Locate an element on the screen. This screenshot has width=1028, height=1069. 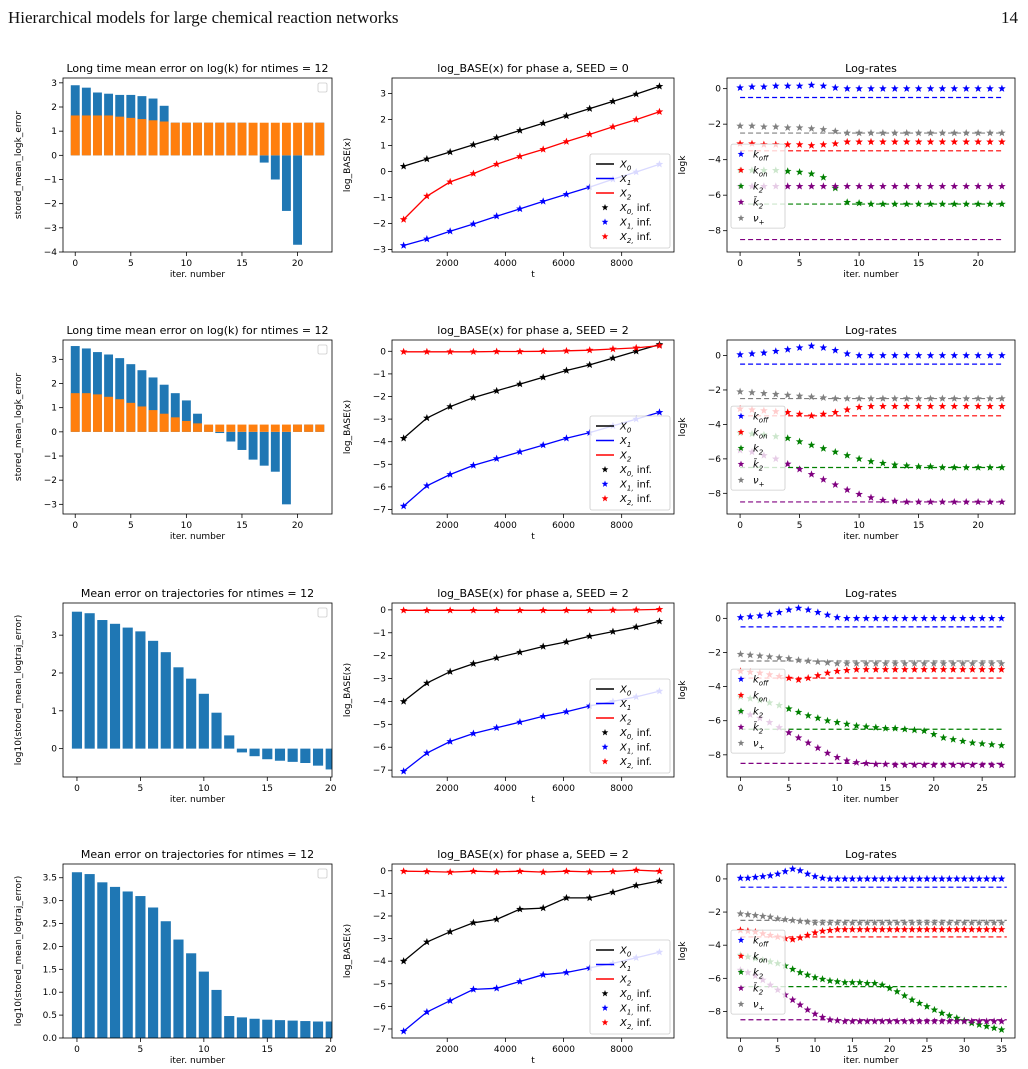
x-tick-label: 25 is located at coordinates (981, 789).